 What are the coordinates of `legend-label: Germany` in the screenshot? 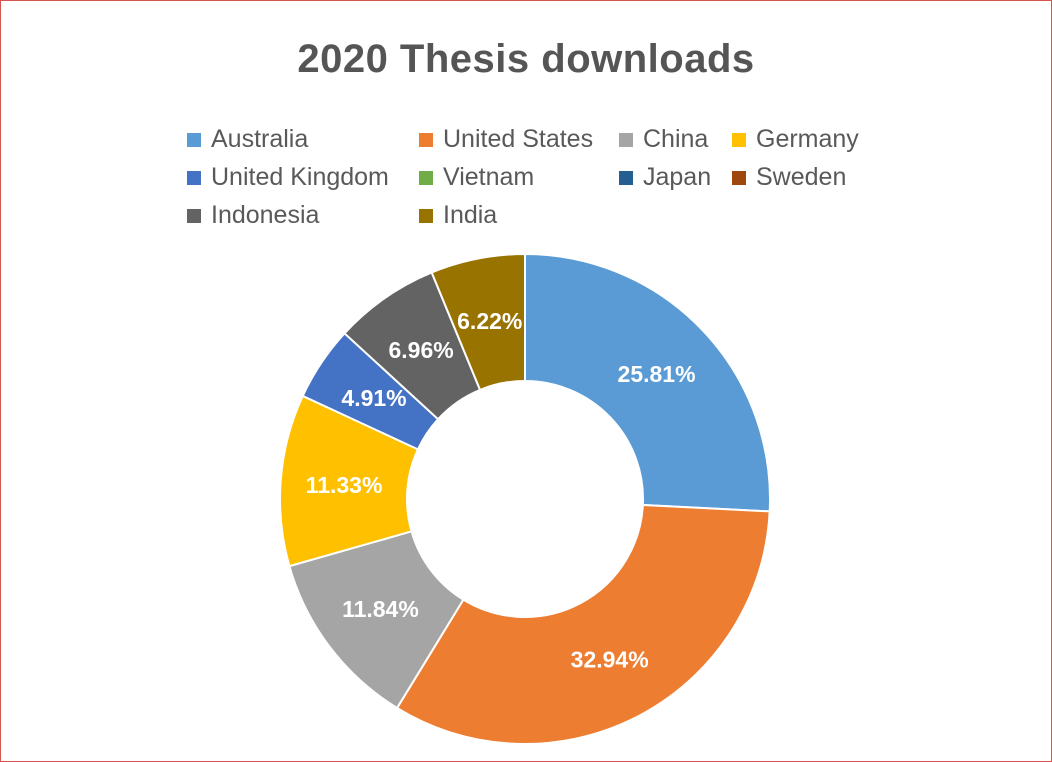 It's located at (807, 139).